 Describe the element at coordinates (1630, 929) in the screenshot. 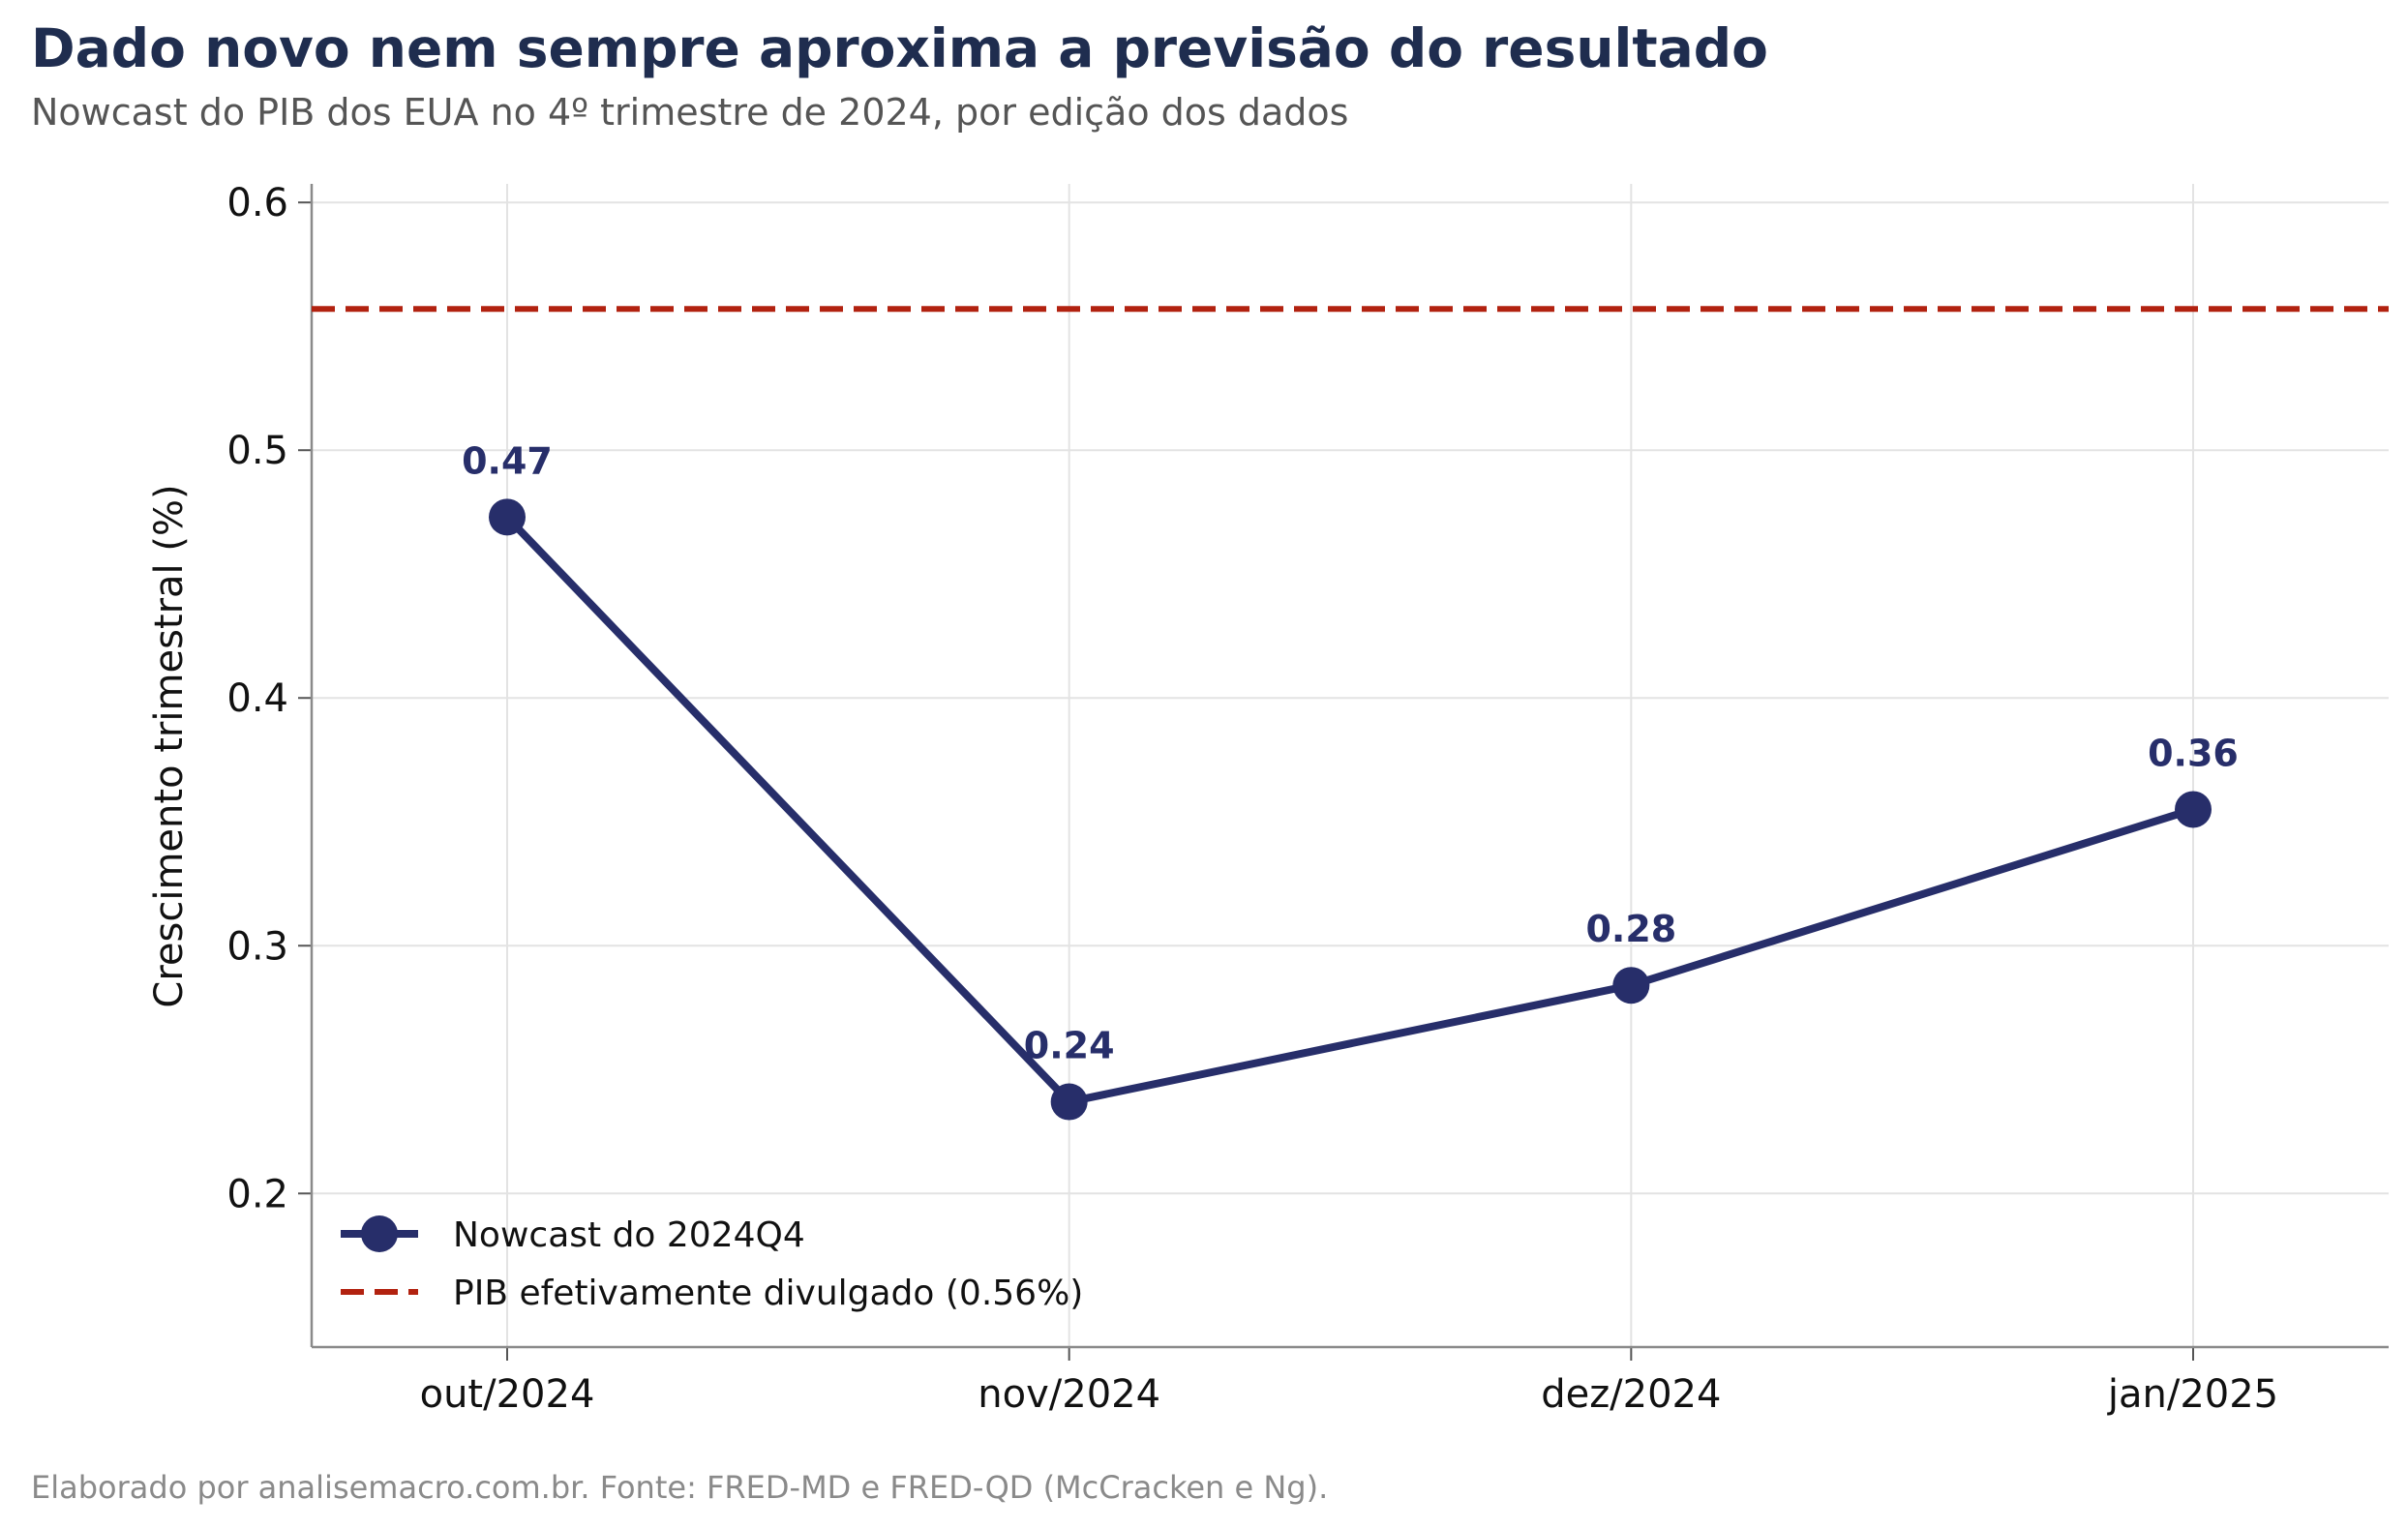

I see `data-label: 0.28` at that location.